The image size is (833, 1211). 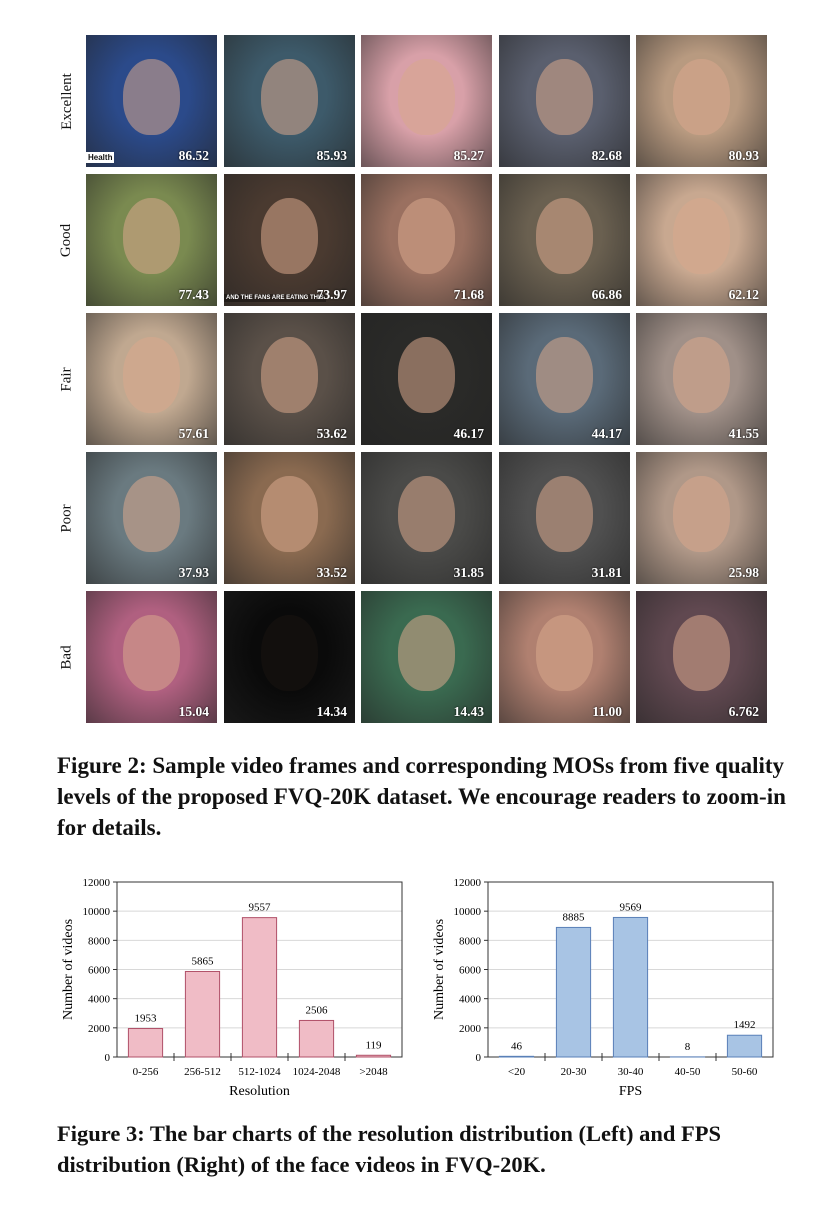 What do you see at coordinates (745, 1025) in the screenshot?
I see `data-label: 1492` at bounding box center [745, 1025].